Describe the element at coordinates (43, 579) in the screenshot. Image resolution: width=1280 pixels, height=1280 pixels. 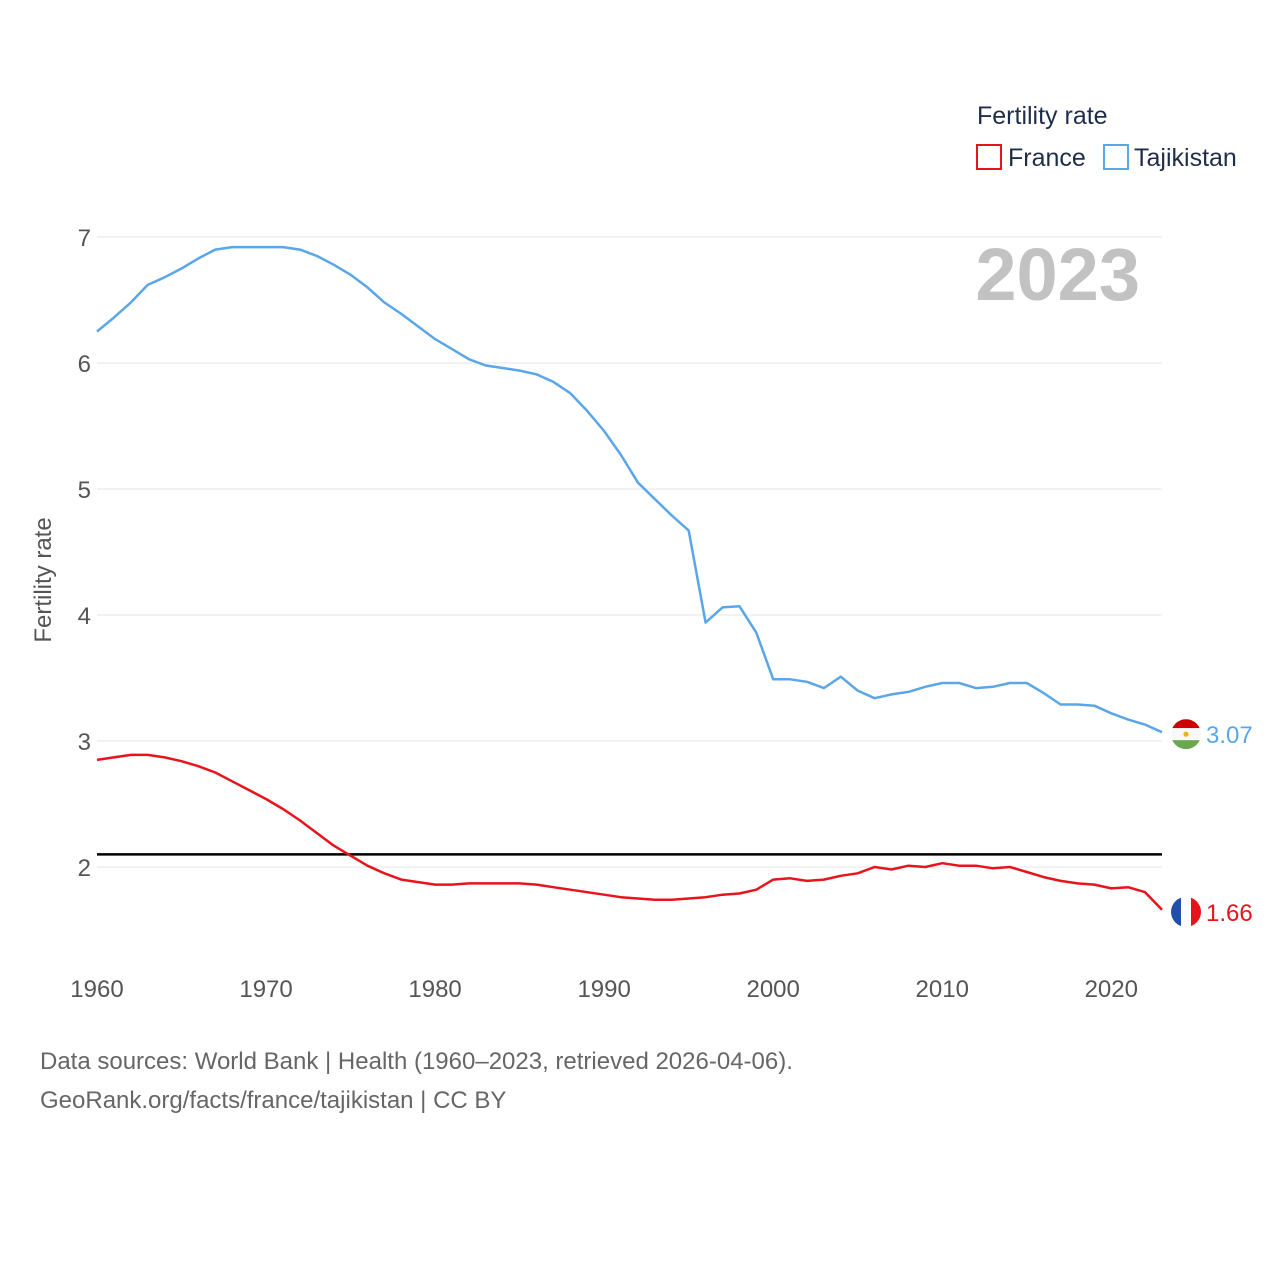
I see `y-axis-label: Fertility rate` at that location.